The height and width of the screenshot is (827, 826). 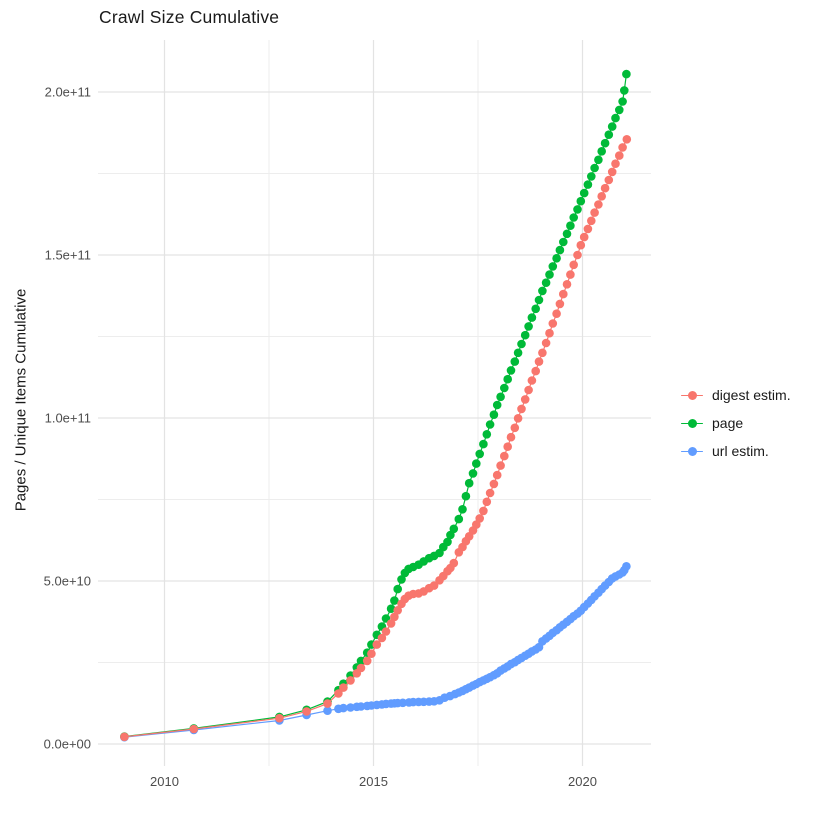 What do you see at coordinates (68, 255) in the screenshot?
I see `y-tick-label: 1.5e+11` at bounding box center [68, 255].